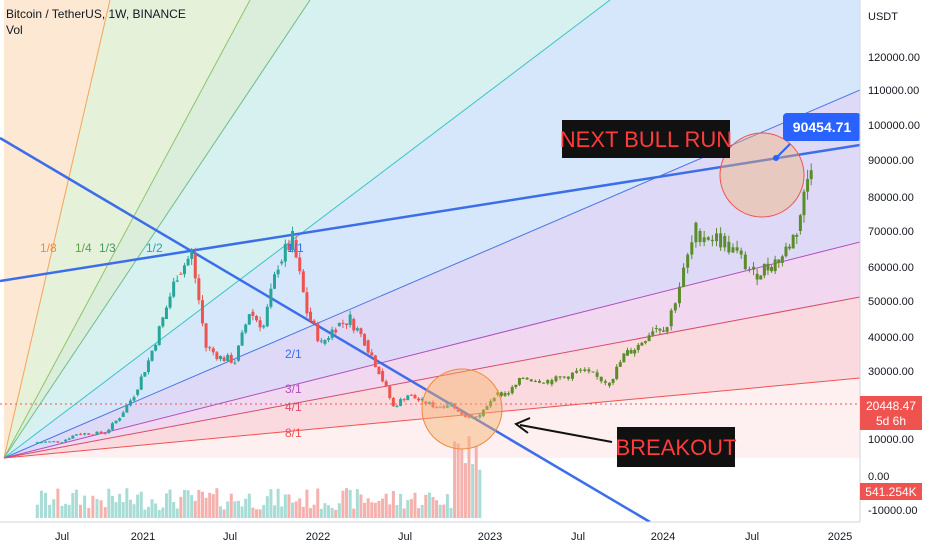 This screenshot has width=932, height=550. Describe the element at coordinates (891, 440) in the screenshot. I see `price-tick-10: 10000.00` at that location.